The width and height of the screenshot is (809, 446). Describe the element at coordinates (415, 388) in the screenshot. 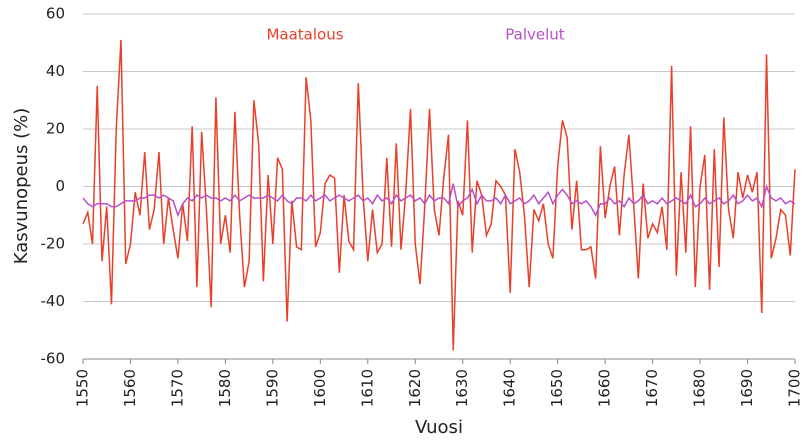

I see `x-tick-label: 1620` at that location.